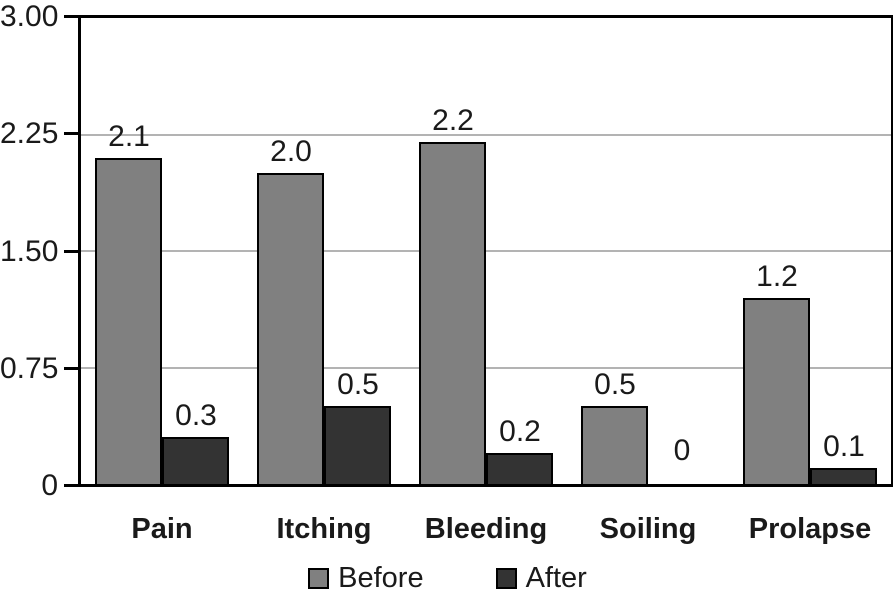 The image size is (895, 596). I want to click on after-swatch-icon, so click(506, 578).